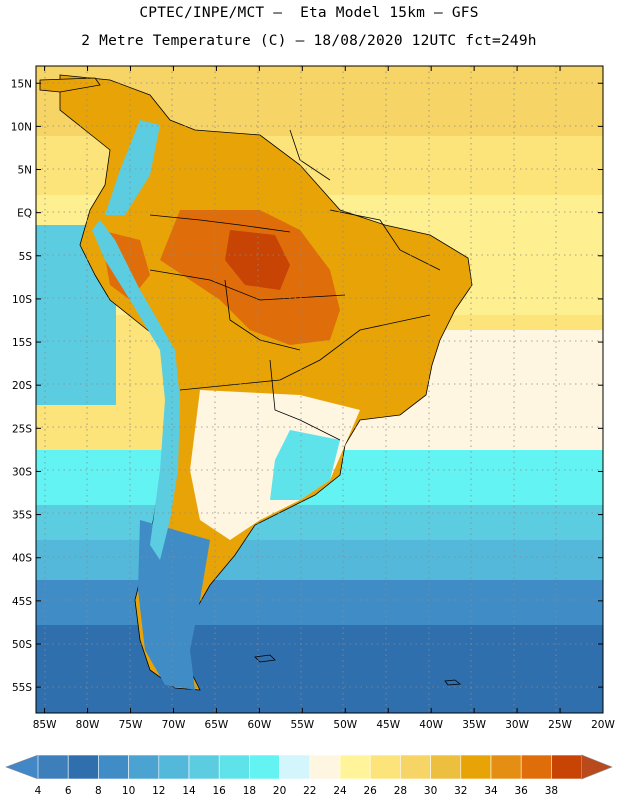  What do you see at coordinates (319, 669) in the screenshot?
I see `ocean-band-6c` at bounding box center [319, 669].